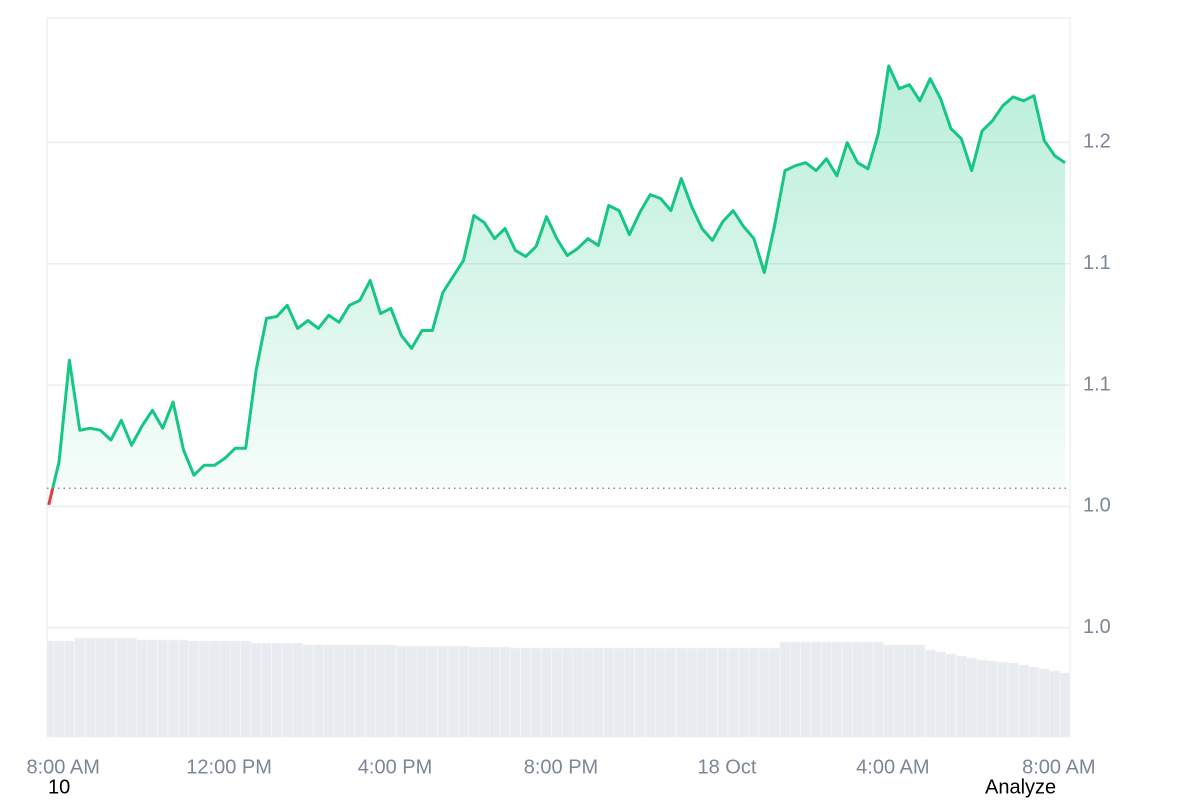 Image resolution: width=1200 pixels, height=800 pixels. Describe the element at coordinates (726, 767) in the screenshot. I see `x-tick-label: 18 Oct` at that location.